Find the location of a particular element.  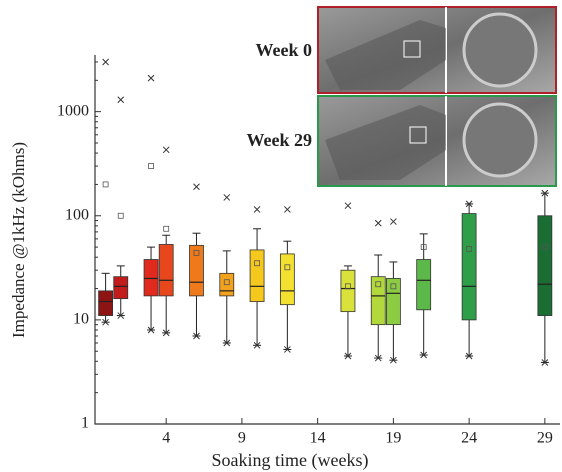

x-tick-label: 4 is located at coordinates (166, 438).